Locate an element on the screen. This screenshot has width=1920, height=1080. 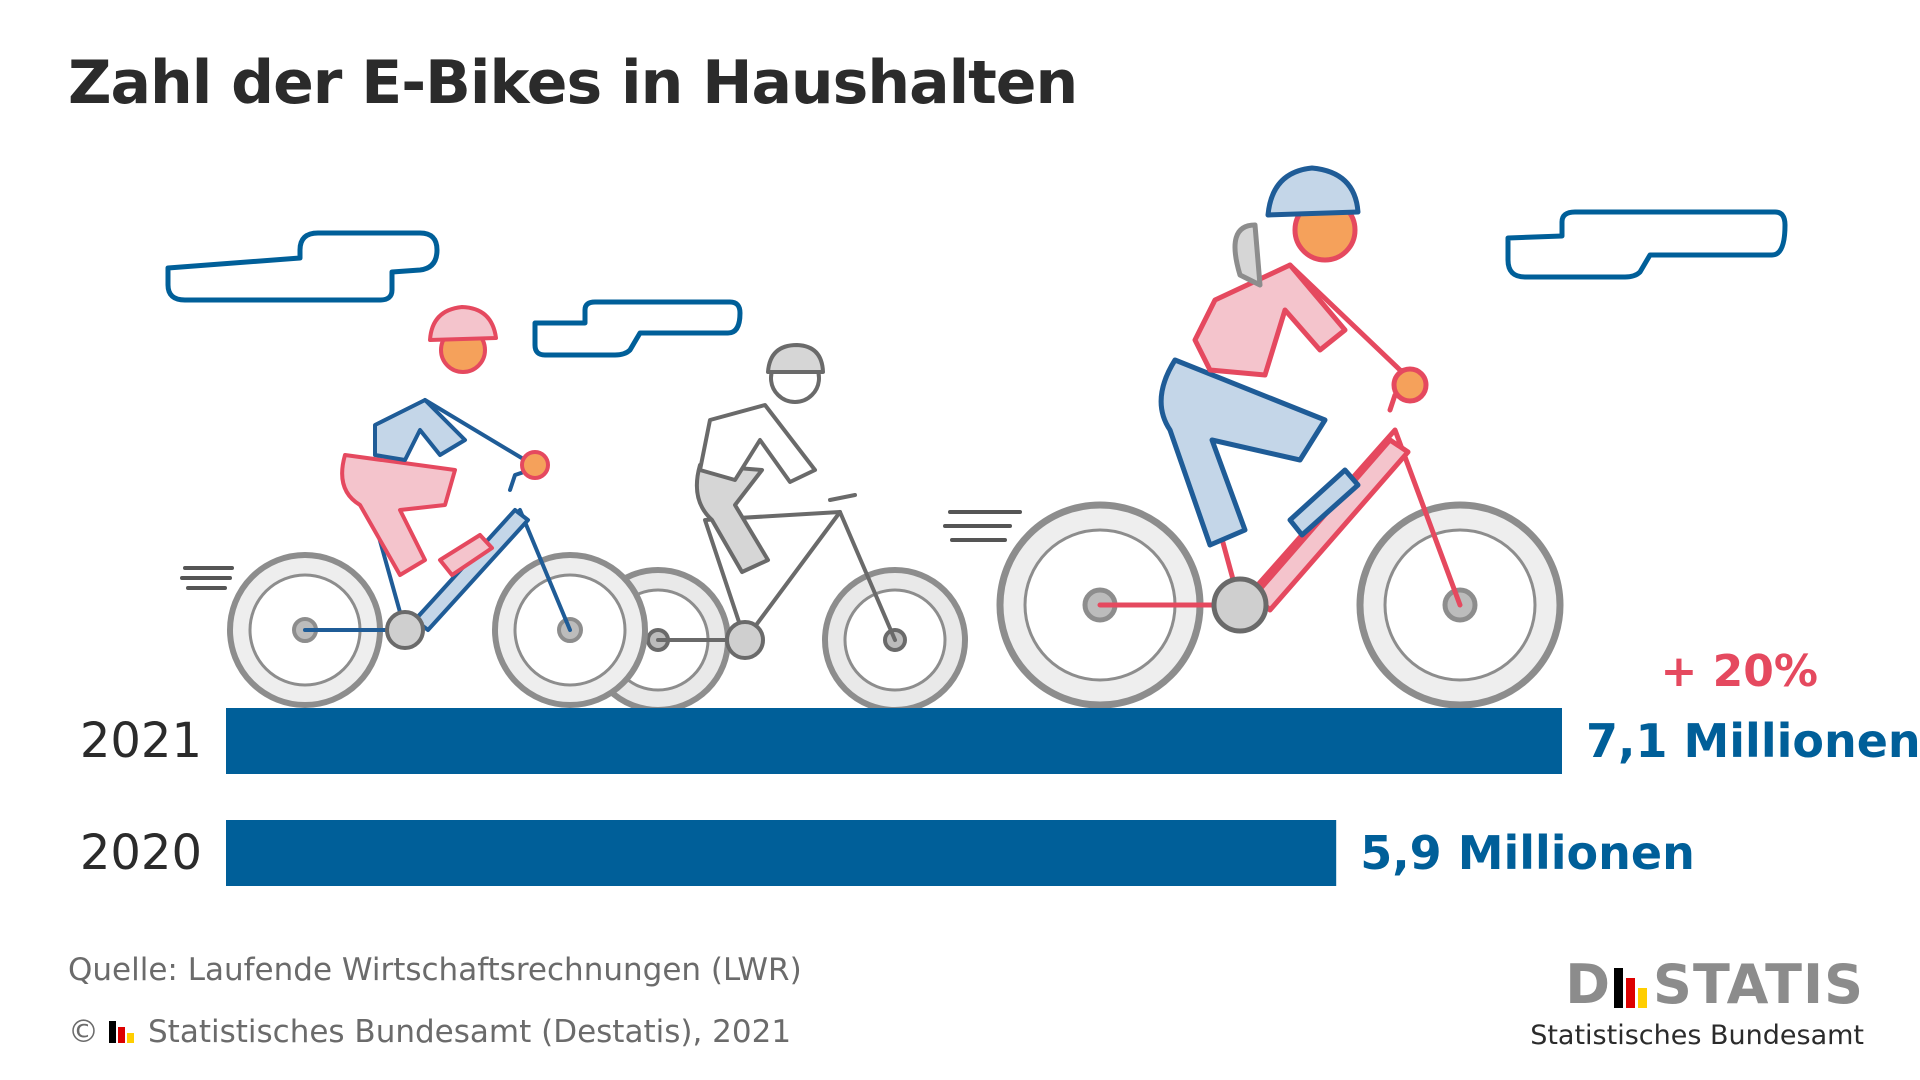
chart-title: Zahl der E-Bikes in Haushalten is located at coordinates (573, 83).